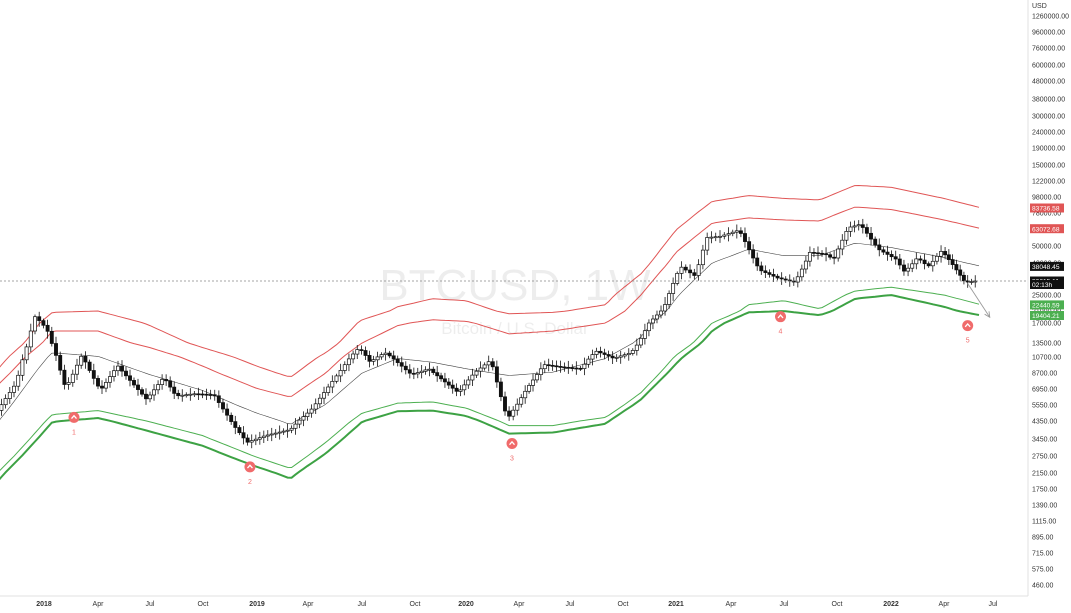 The image size is (1071, 613). I want to click on time-tick-label: 2021, so click(676, 604).